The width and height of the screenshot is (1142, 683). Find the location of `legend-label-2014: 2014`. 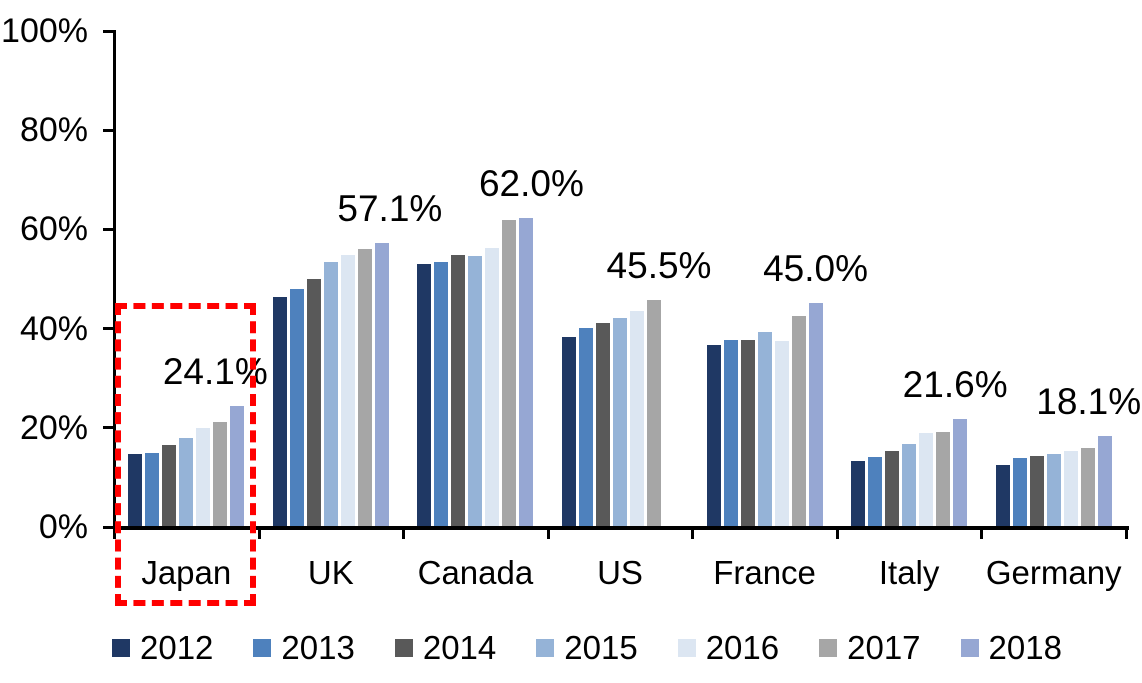

legend-label-2014: 2014 is located at coordinates (459, 647).